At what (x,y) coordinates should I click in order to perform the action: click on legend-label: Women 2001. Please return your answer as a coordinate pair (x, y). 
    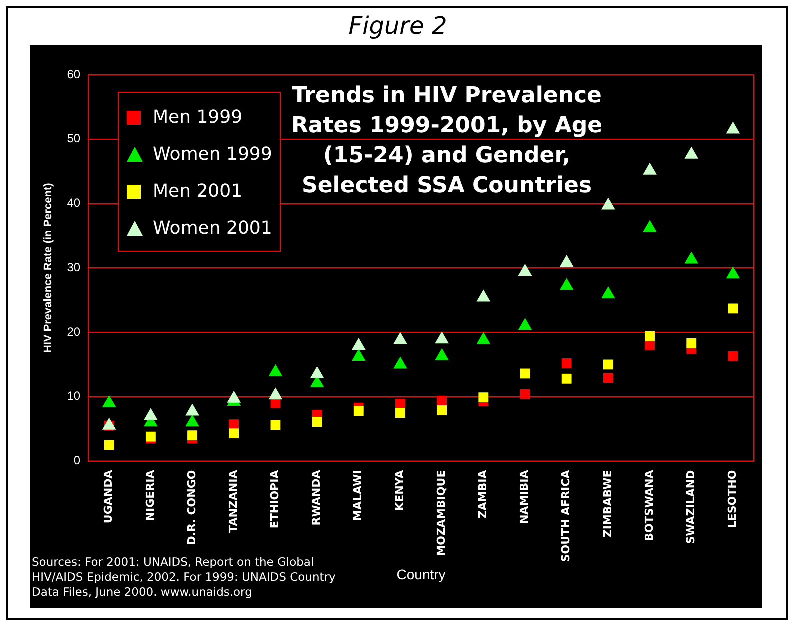
    Looking at the image, I should click on (212, 228).